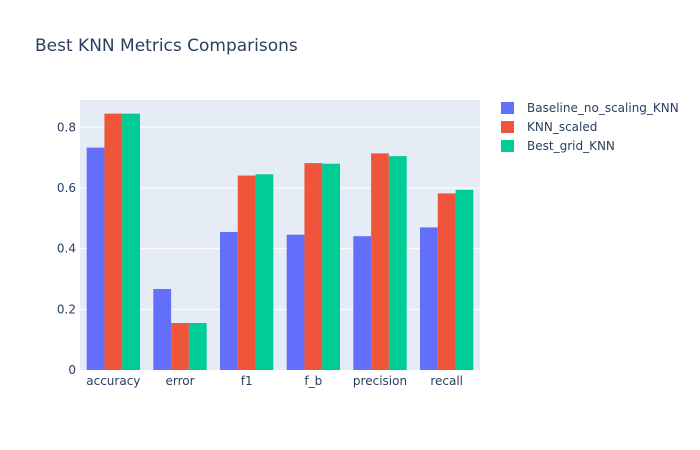  Describe the element at coordinates (229, 300) in the screenshot. I see `bar-baseline-no-scaling-knn-f1` at that location.